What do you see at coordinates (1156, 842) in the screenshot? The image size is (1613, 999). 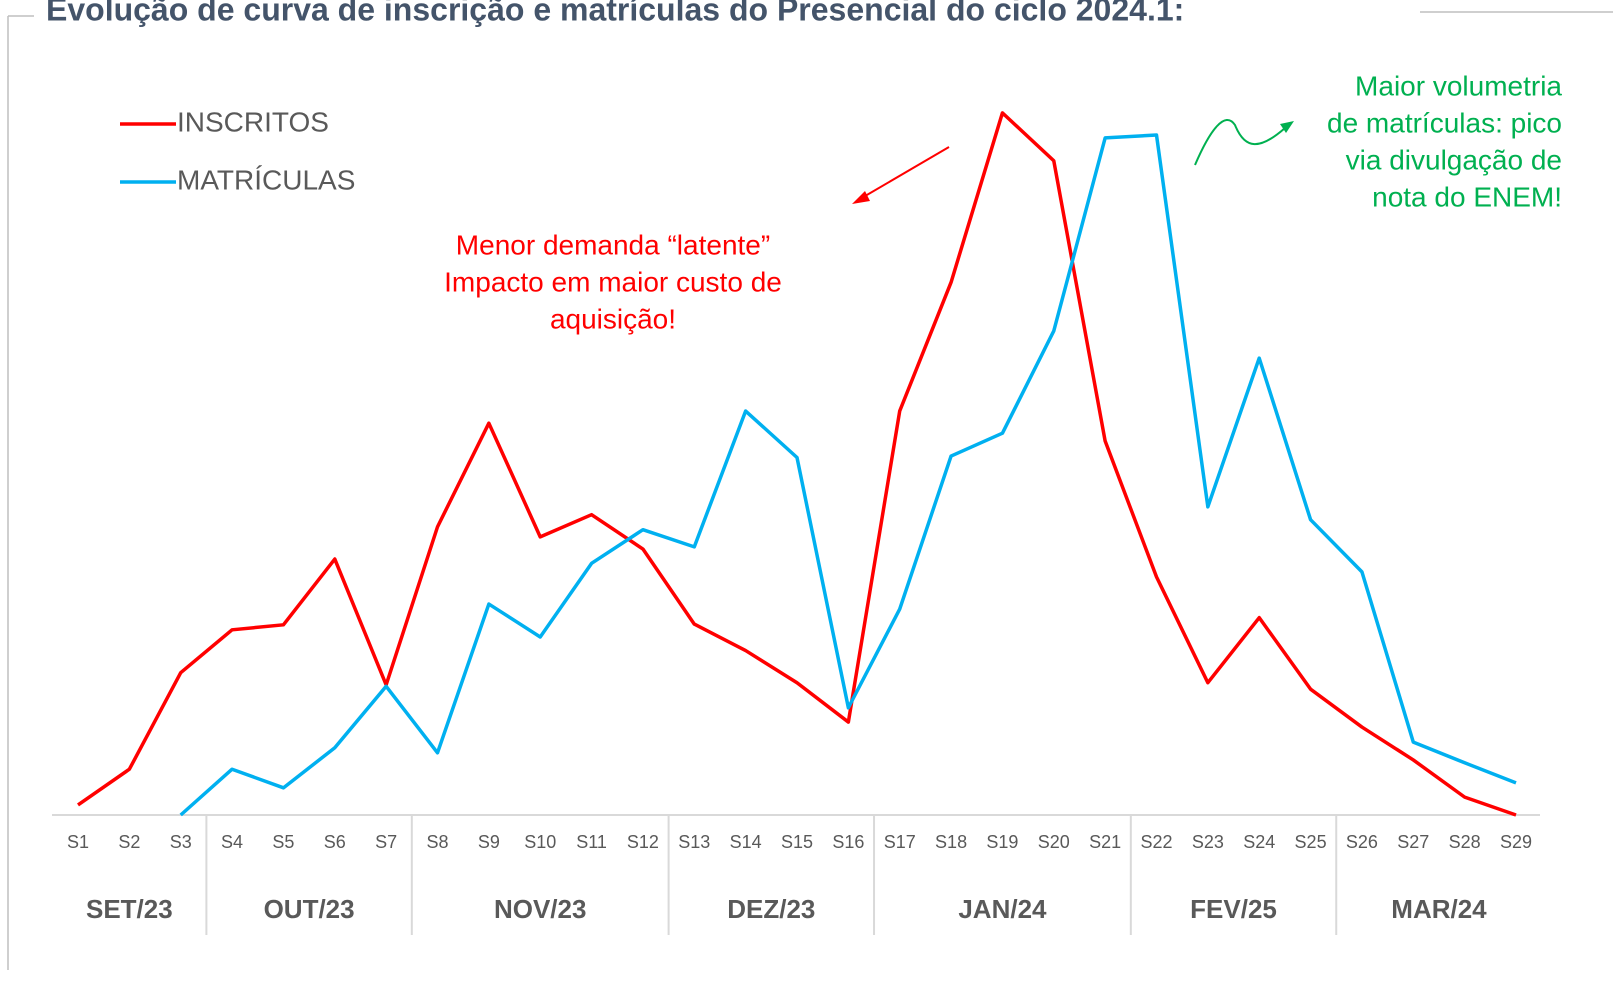 I see `x-tick-label: S22` at bounding box center [1156, 842].